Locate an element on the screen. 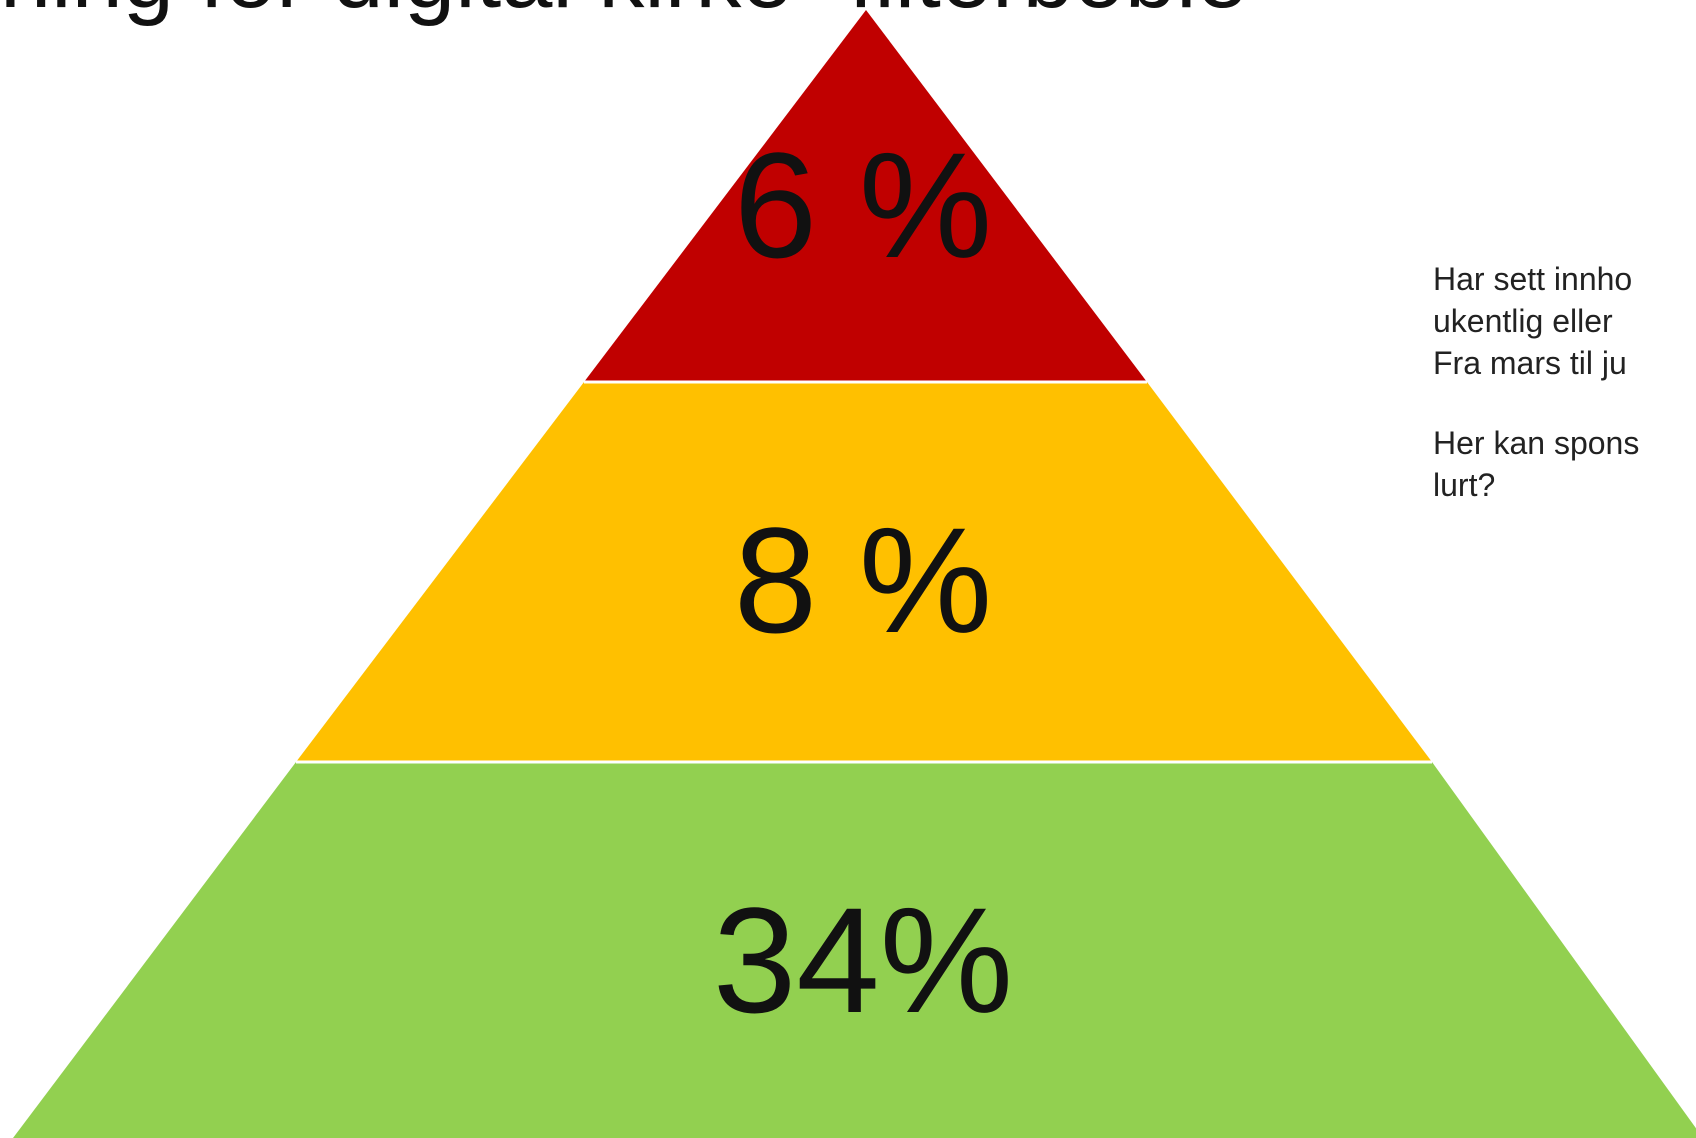  side-note-line: Fra mars til ju is located at coordinates (1530, 363).